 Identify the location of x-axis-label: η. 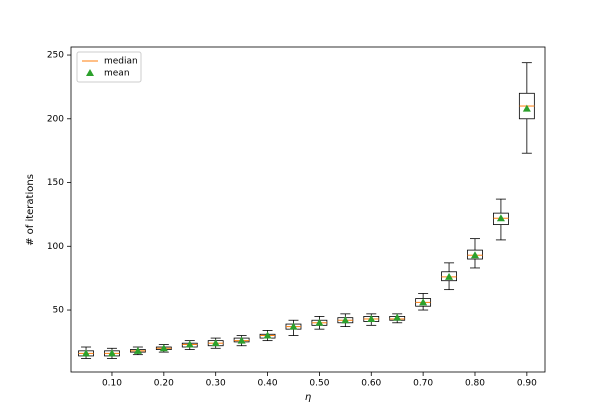
(308, 397).